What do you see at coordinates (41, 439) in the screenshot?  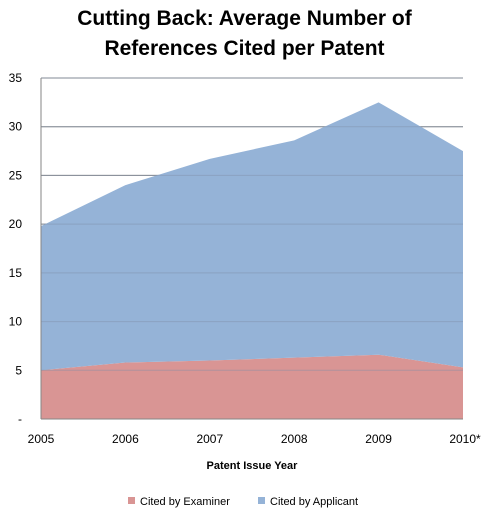 I see `x-tick-label: 2005` at bounding box center [41, 439].